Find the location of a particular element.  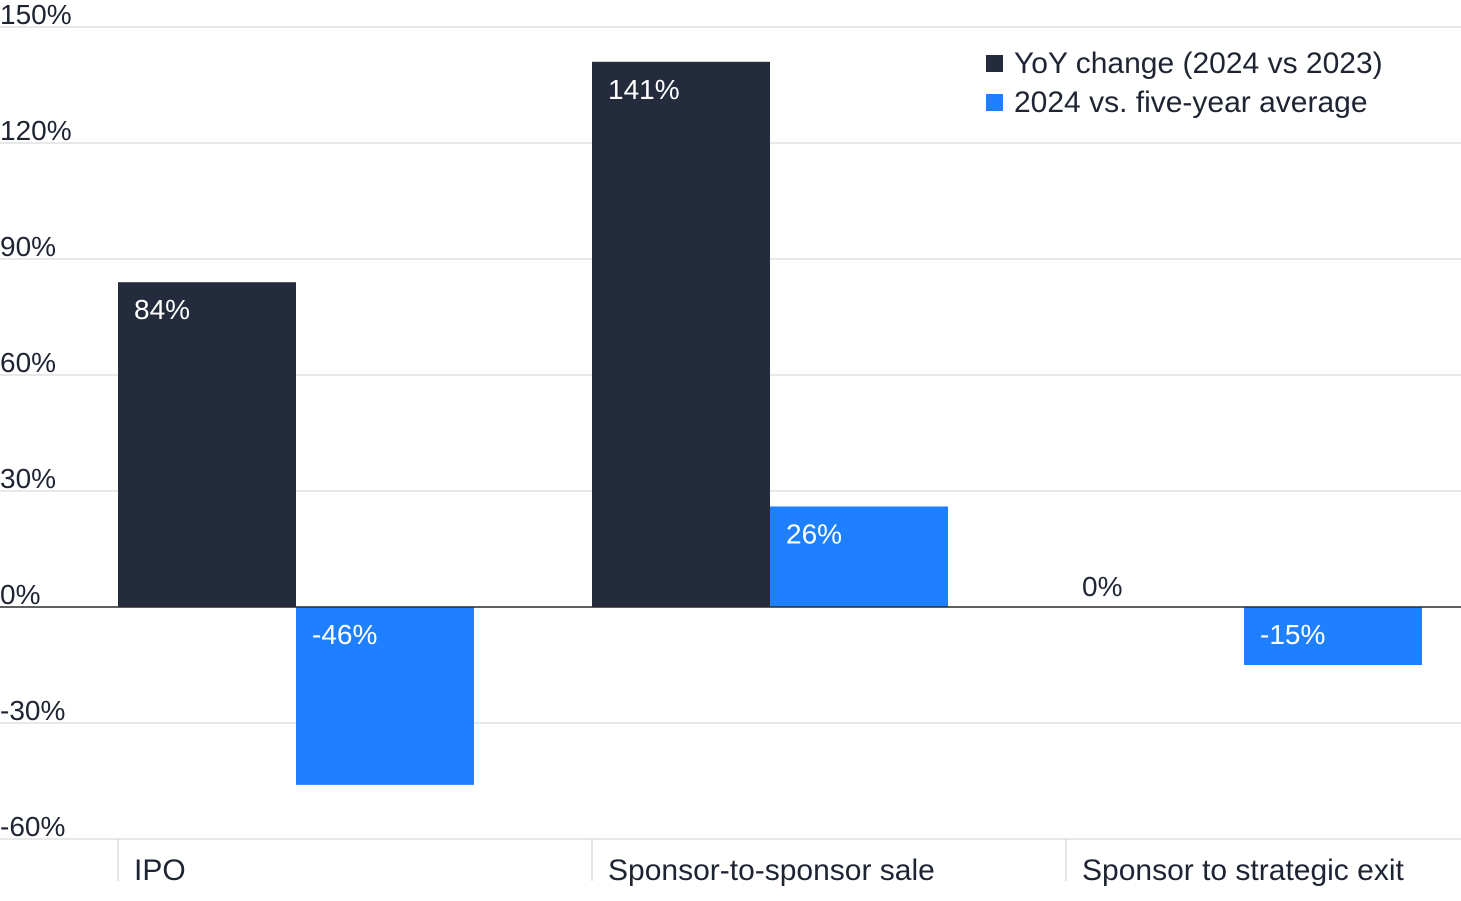

data-label: 84% is located at coordinates (162, 309).